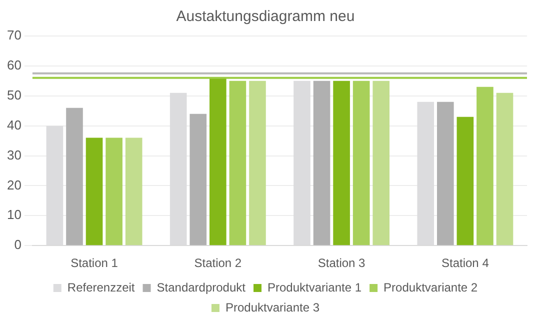 Image resolution: width=541 pixels, height=326 pixels. What do you see at coordinates (14, 154) in the screenshot?
I see `y-tick-label: 30` at bounding box center [14, 154].